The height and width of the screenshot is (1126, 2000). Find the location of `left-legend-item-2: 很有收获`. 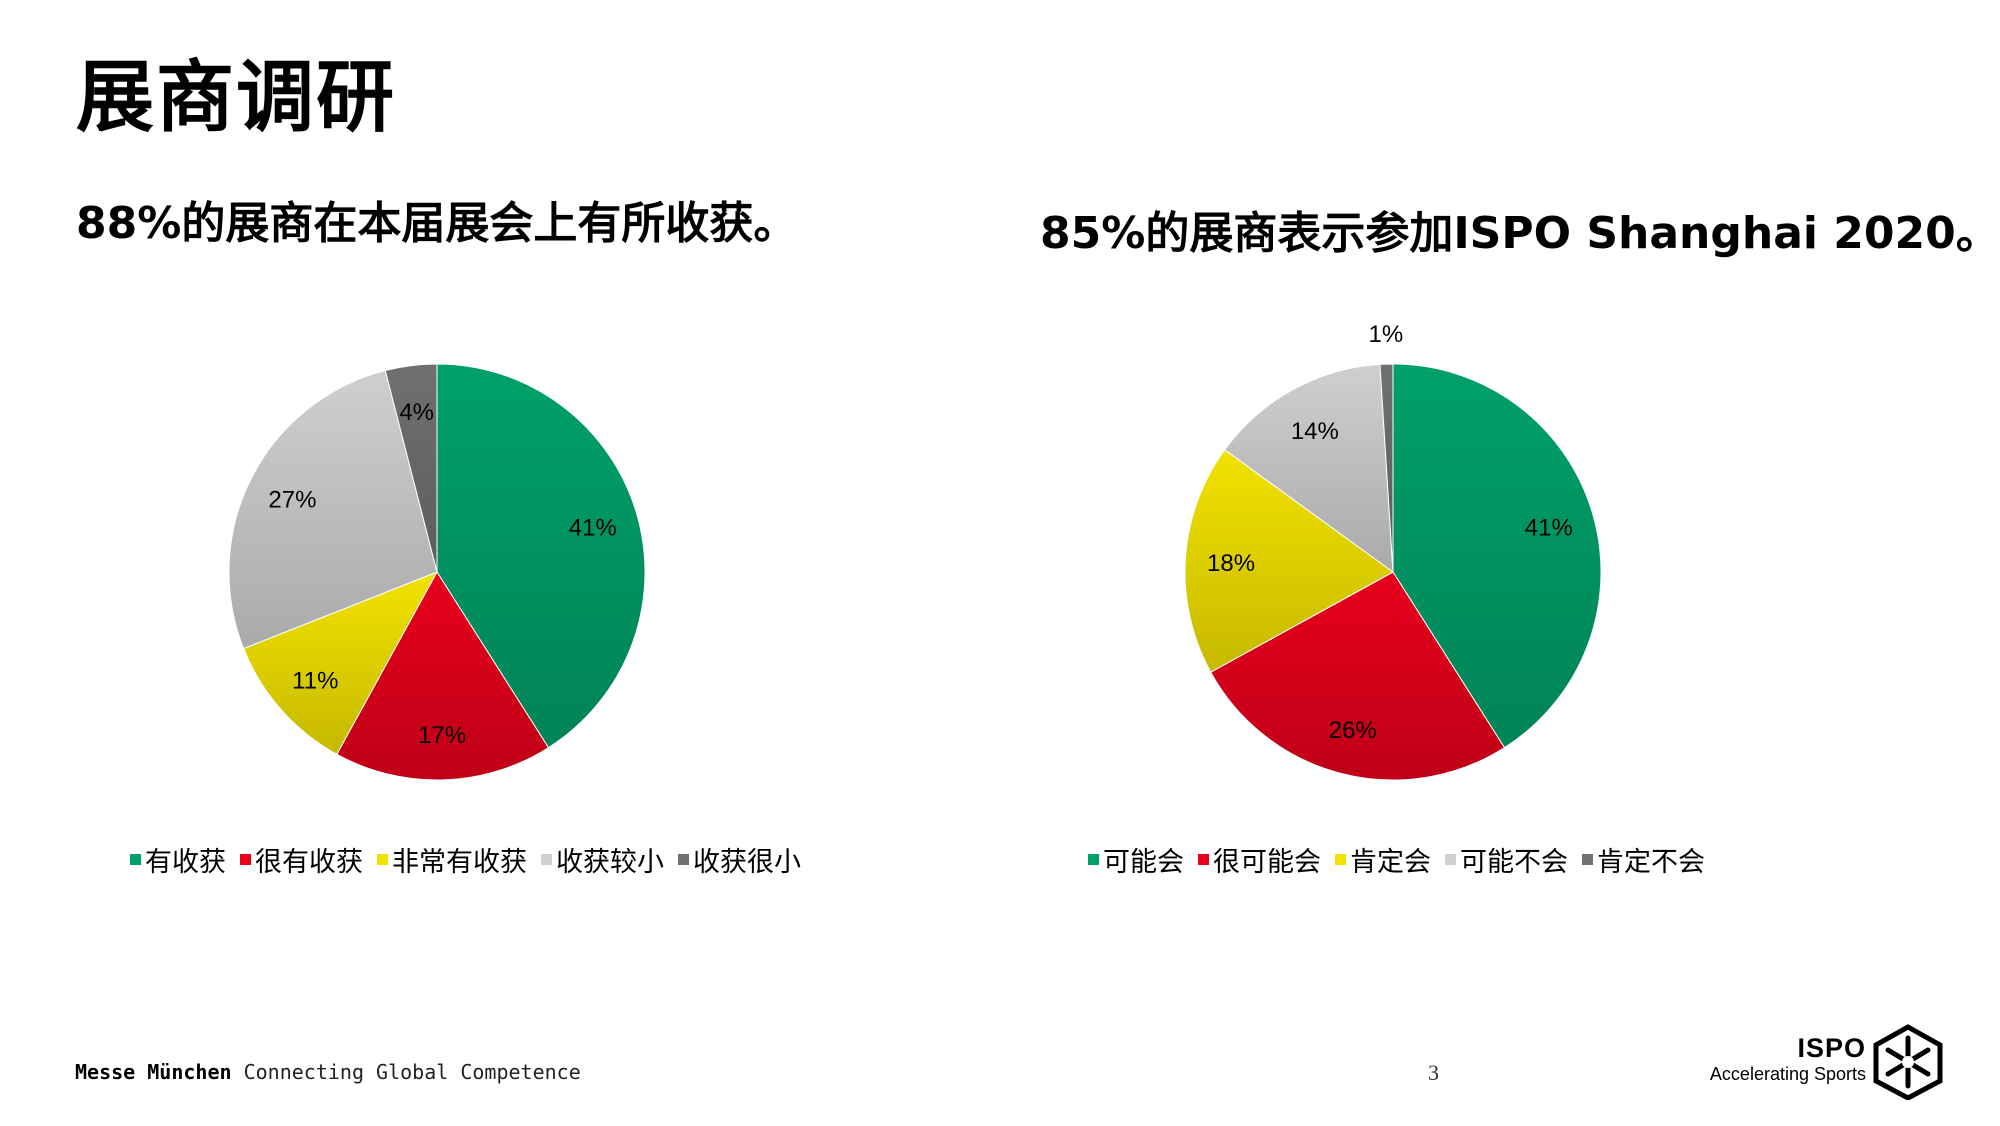

left-legend-item-2: 很有收获 is located at coordinates (301, 859).